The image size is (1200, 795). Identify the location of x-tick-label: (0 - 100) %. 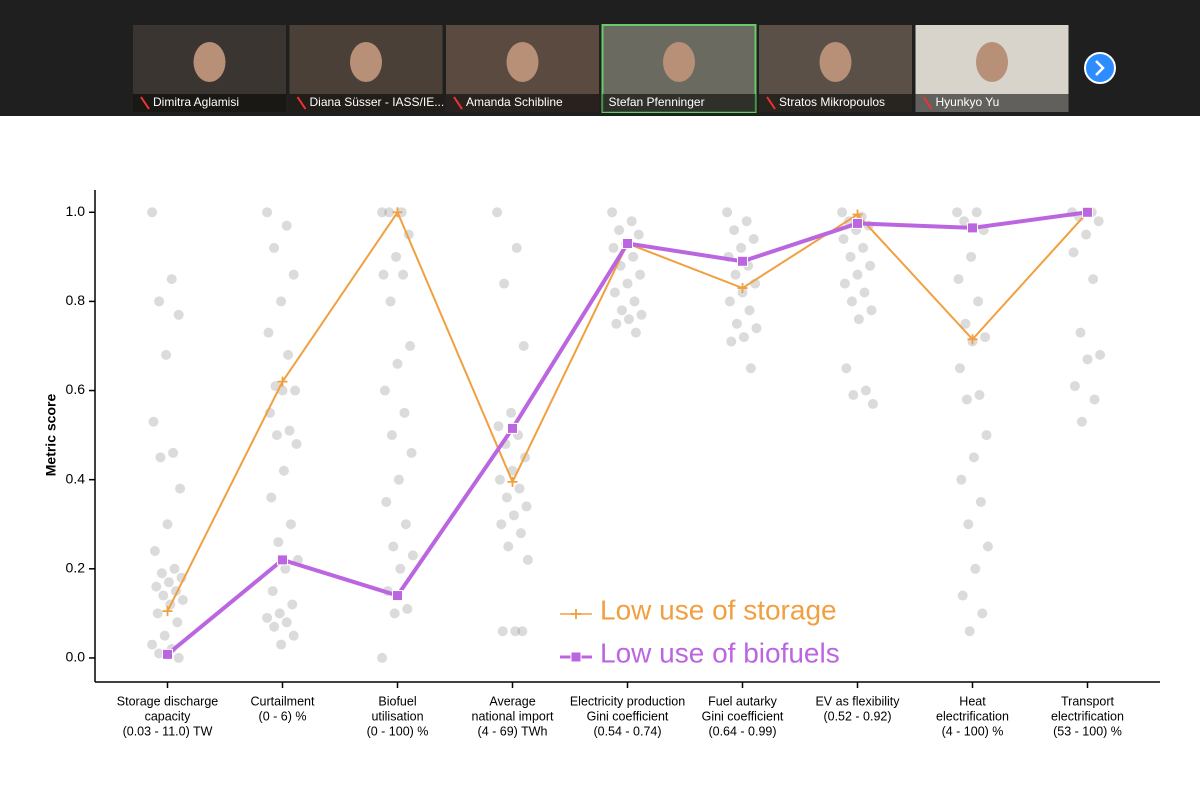
(398, 731).